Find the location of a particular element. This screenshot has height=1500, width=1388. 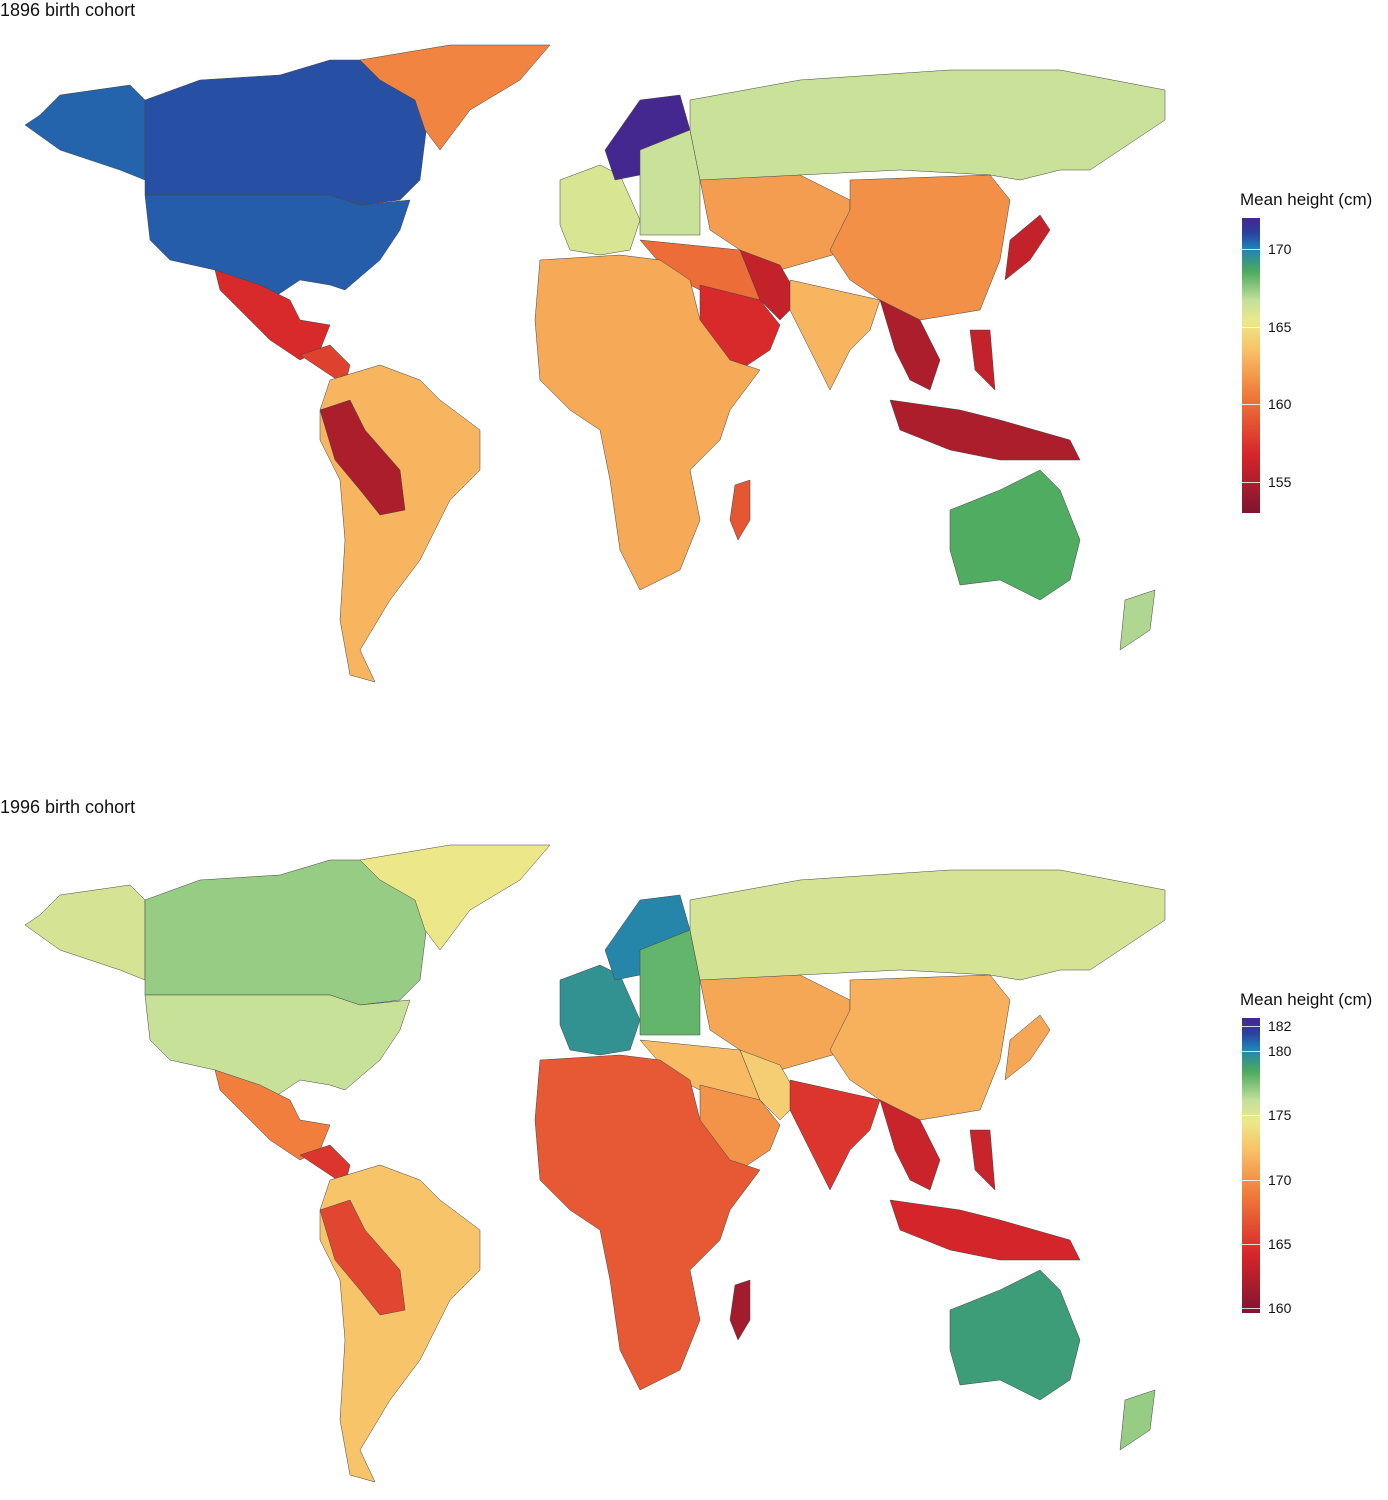

map-title: 1996 birth cohort is located at coordinates (68, 807).